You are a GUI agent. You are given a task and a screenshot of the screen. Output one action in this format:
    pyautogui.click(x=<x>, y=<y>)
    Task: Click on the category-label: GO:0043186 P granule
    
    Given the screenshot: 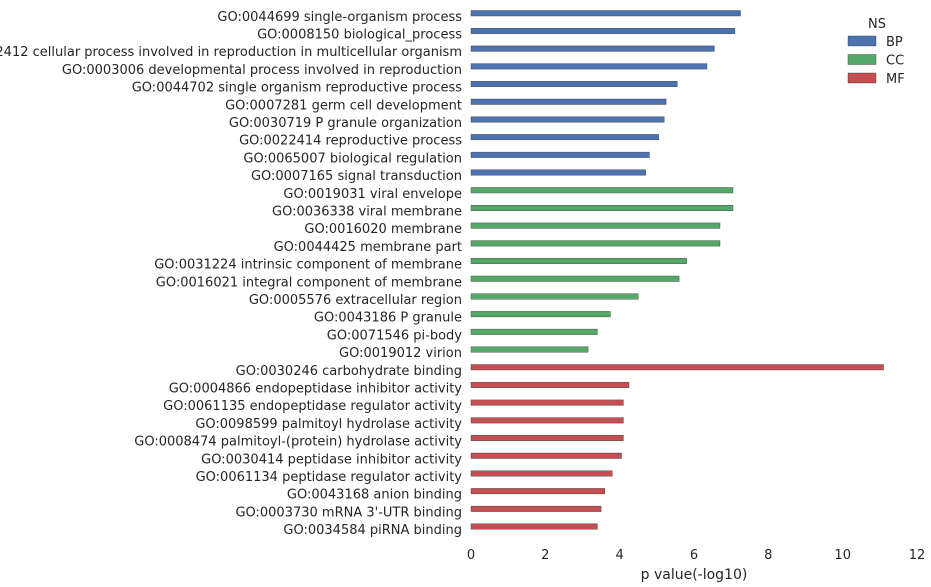 What is the action you would take?
    pyautogui.click(x=388, y=318)
    